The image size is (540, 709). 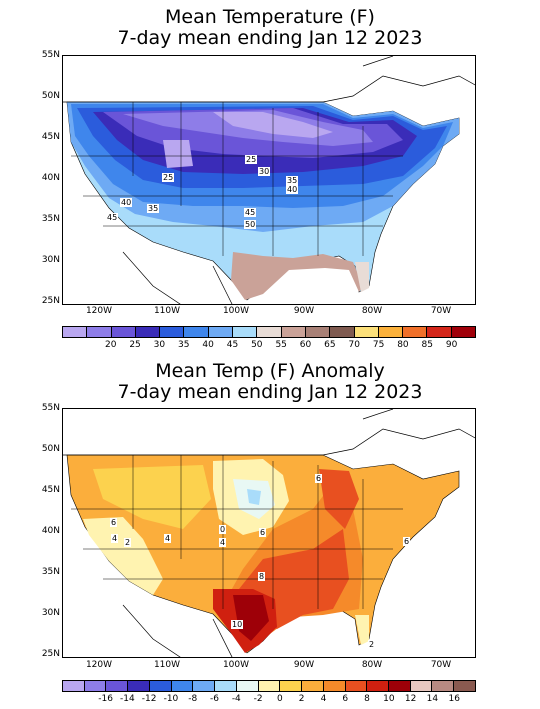 I want to click on panel2-lat-label: 45N, so click(x=50, y=490).